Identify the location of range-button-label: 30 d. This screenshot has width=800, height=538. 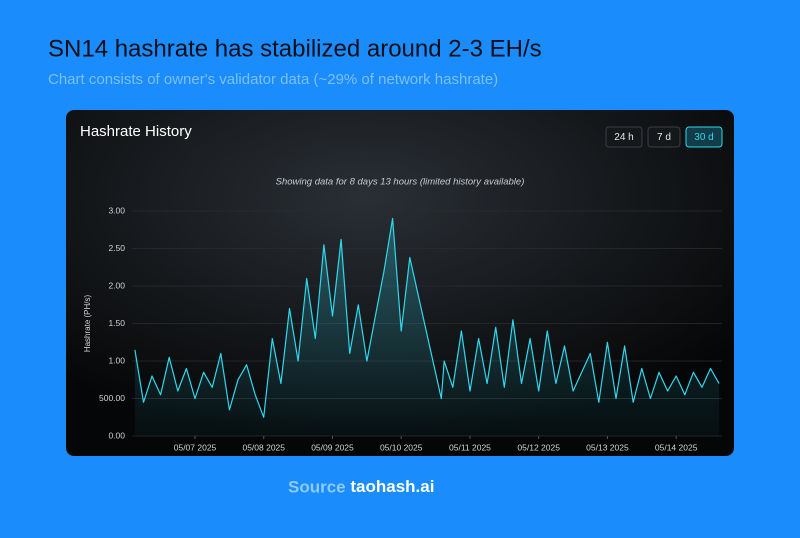
(703, 137).